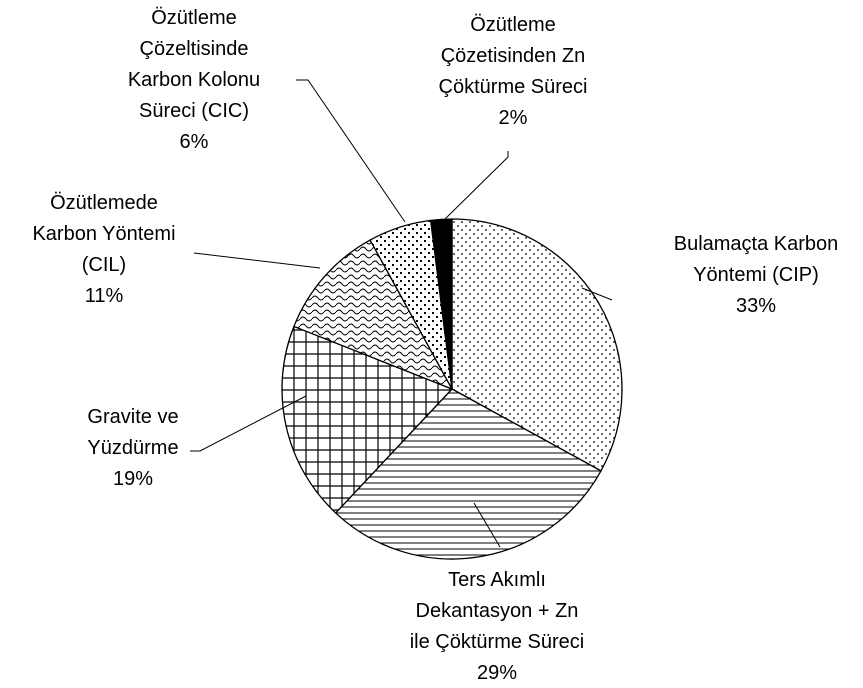  I want to click on slice-label: Gravite ve Yüzdürme, so click(133, 432).